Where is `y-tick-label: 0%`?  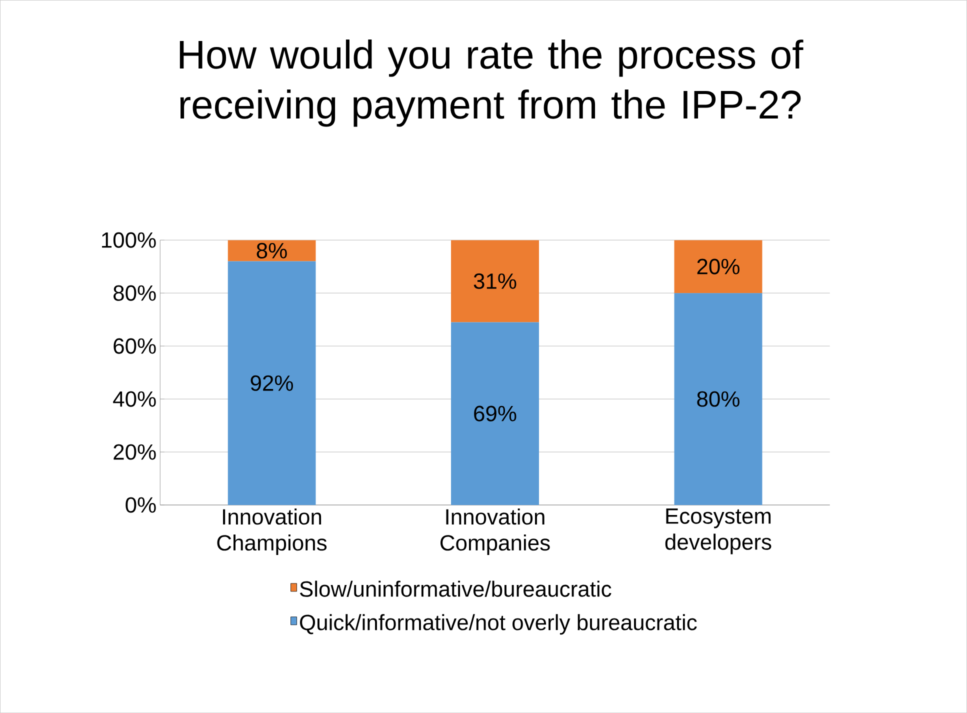 y-tick-label: 0% is located at coordinates (141, 505).